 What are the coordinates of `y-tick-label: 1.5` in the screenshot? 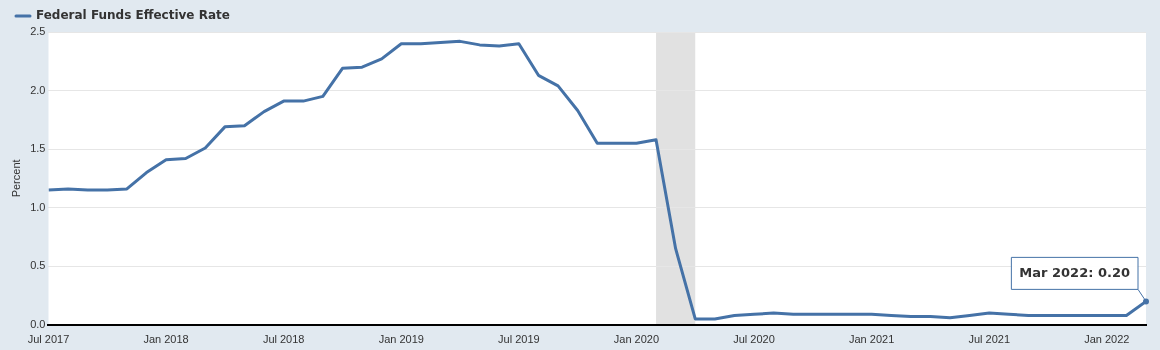 It's located at (38, 148).